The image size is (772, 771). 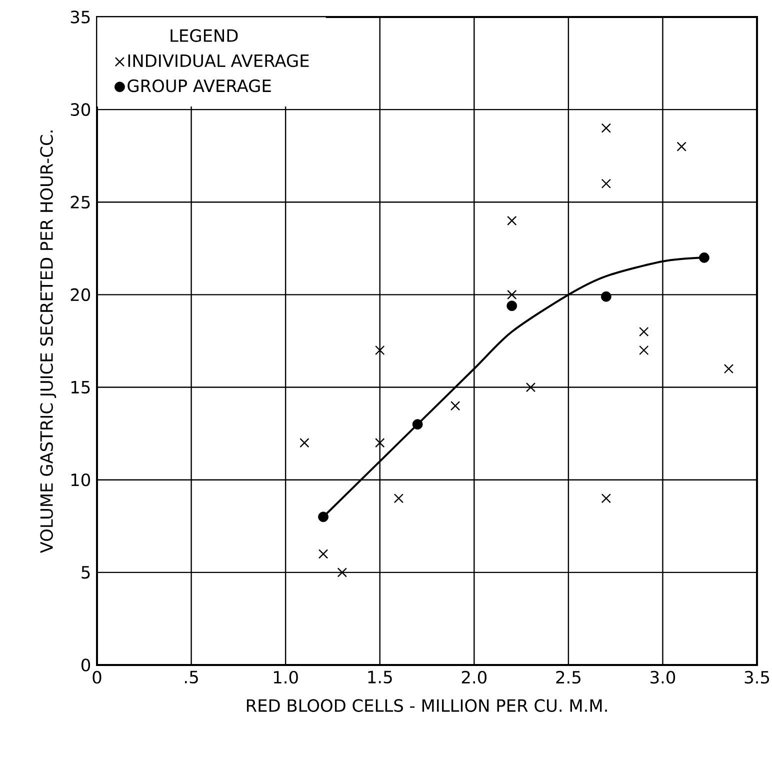 I want to click on y-tick-label: 20, so click(x=80, y=295).